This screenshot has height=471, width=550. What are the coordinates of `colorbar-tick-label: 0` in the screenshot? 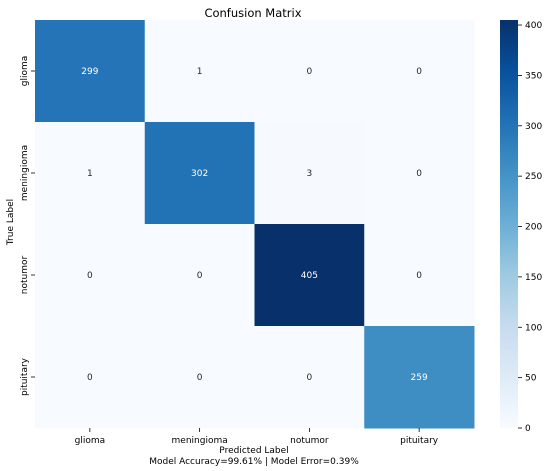 It's located at (528, 429).